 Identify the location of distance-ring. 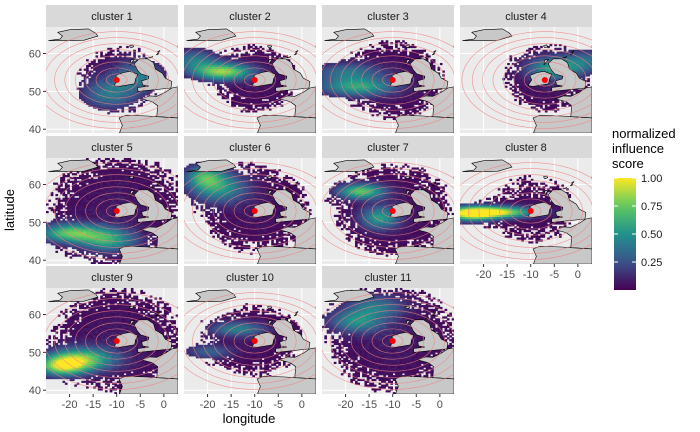
(392, 80).